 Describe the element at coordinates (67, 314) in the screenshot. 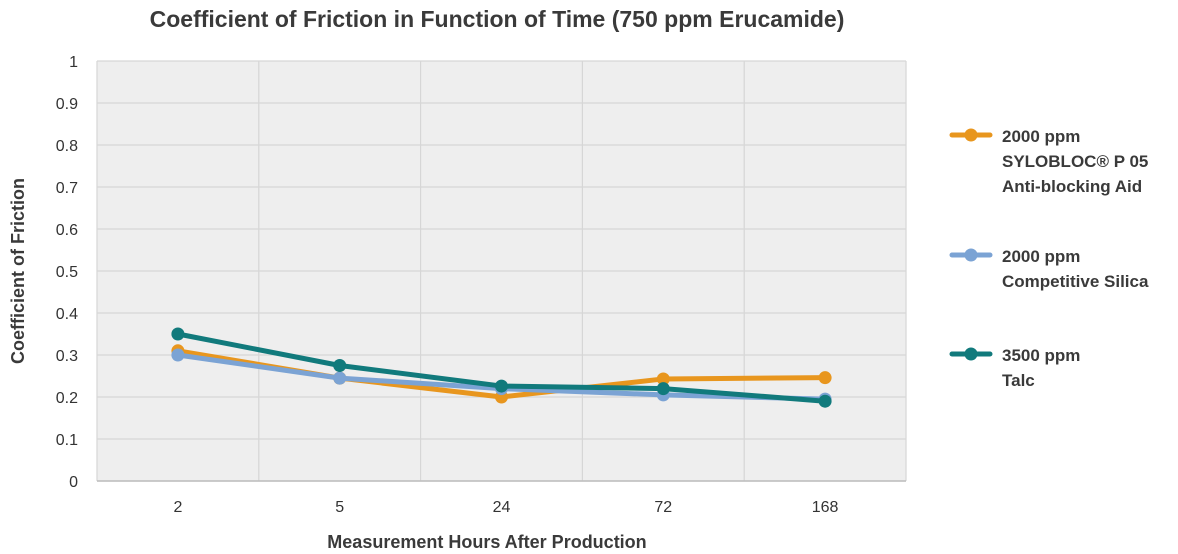

I see `y-tick-label: 0.4` at that location.